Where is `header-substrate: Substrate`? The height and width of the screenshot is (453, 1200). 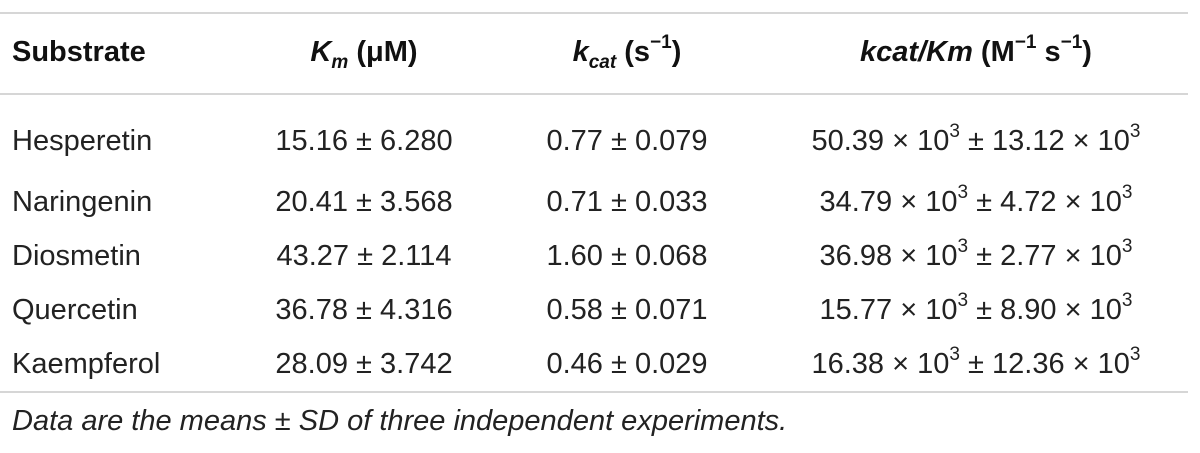
header-substrate: Substrate is located at coordinates (119, 52).